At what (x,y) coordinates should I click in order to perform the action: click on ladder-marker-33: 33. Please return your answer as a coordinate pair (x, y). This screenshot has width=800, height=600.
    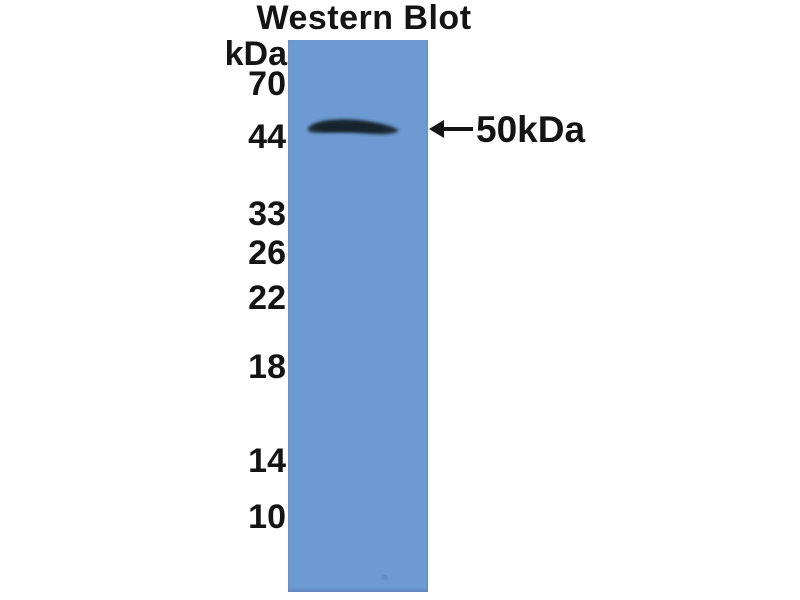
    Looking at the image, I should click on (267, 214).